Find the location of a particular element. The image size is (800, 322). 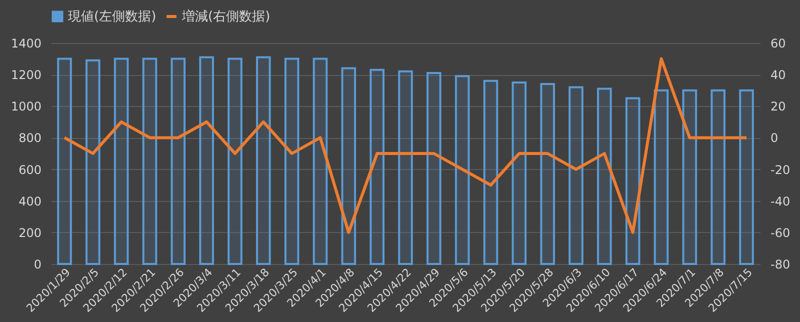

y-tick-label: 200 is located at coordinates (30, 233).